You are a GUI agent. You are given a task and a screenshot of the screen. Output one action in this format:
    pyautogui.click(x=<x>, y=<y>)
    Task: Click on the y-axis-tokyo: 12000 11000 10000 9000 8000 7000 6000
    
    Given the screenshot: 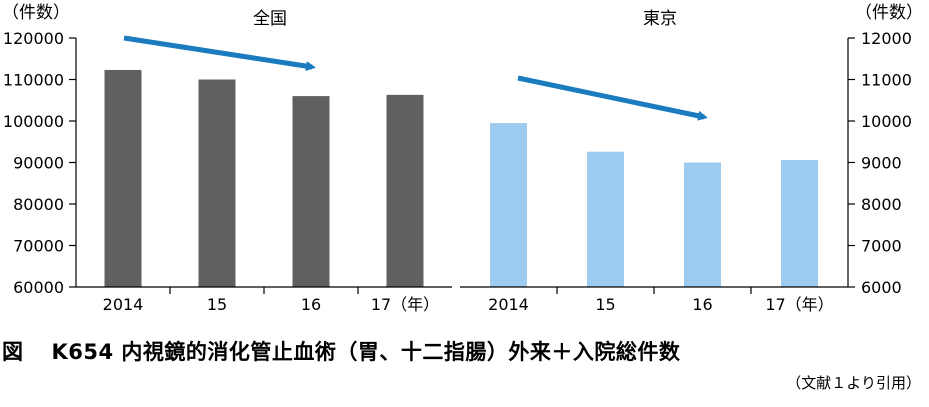 What is the action you would take?
    pyautogui.click(x=879, y=163)
    